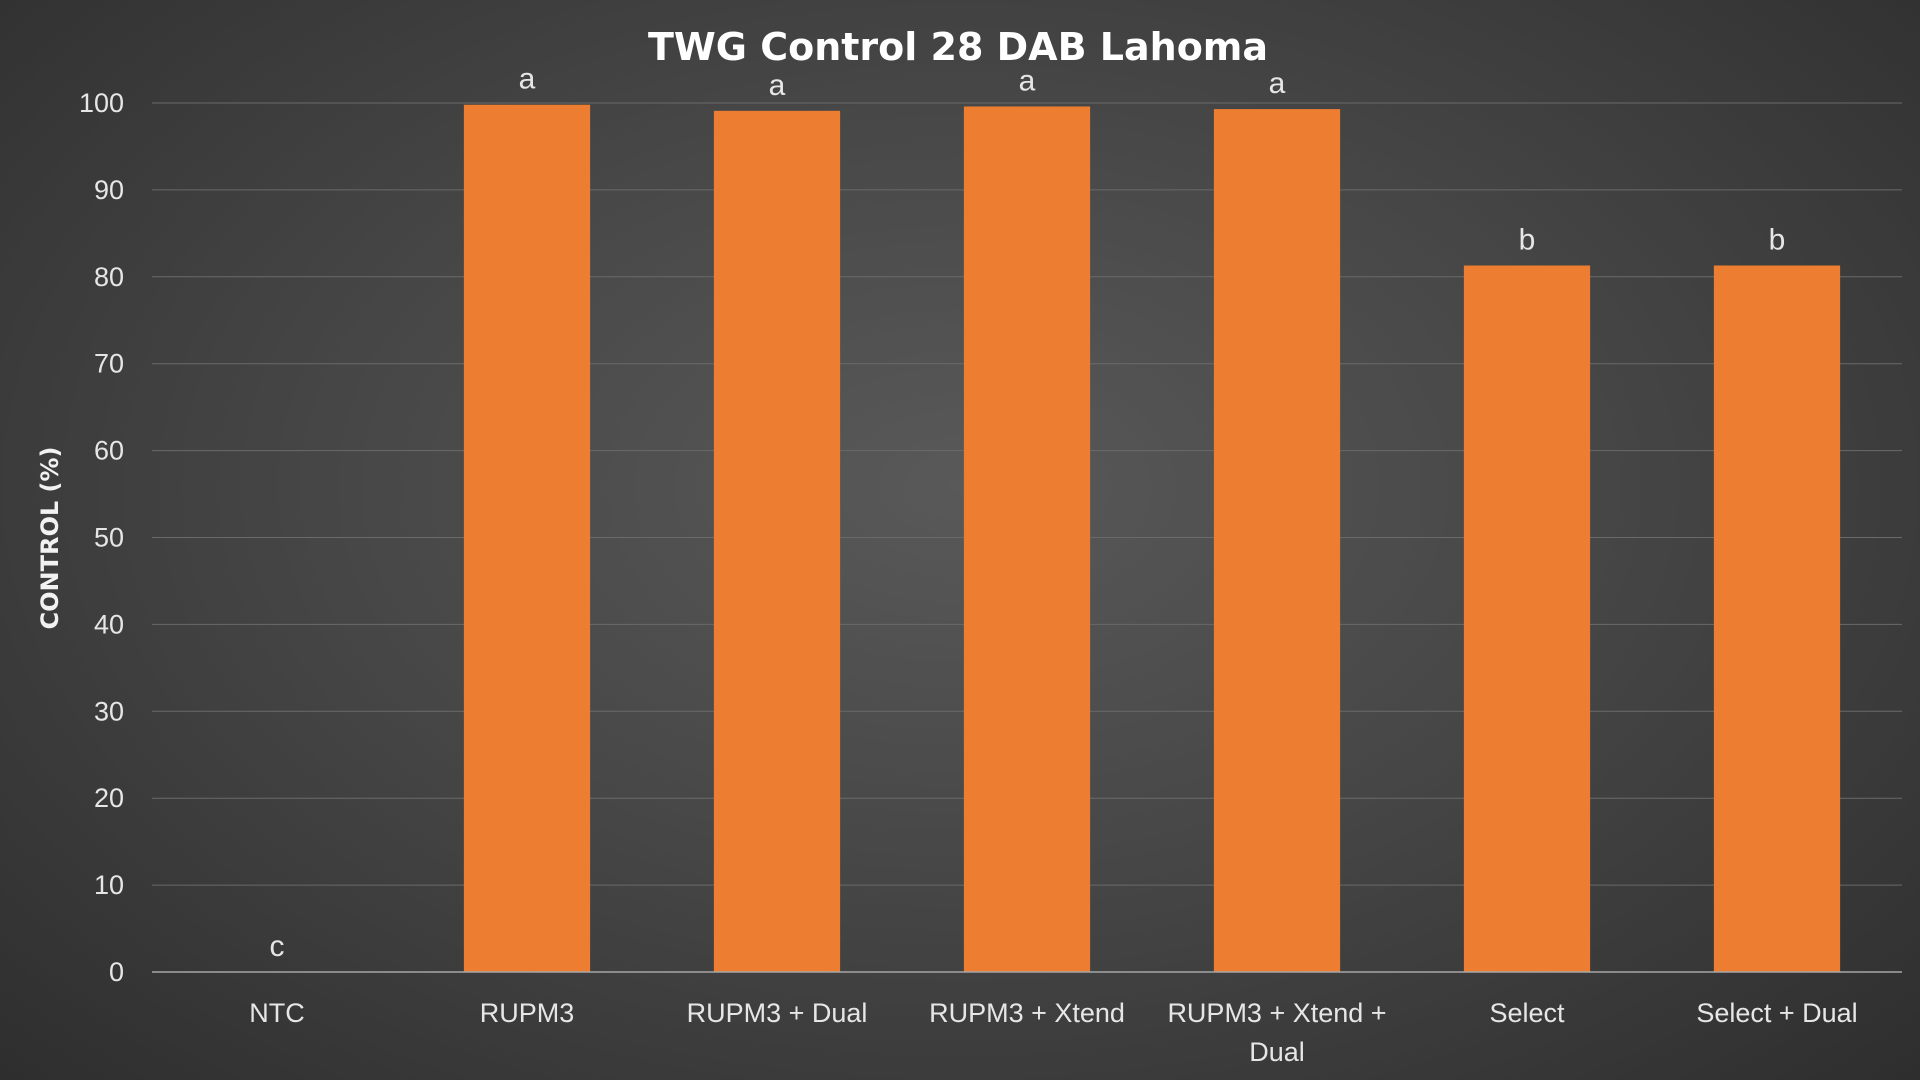 The image size is (1920, 1080). What do you see at coordinates (101, 103) in the screenshot?
I see `y-tick-label: 100` at bounding box center [101, 103].